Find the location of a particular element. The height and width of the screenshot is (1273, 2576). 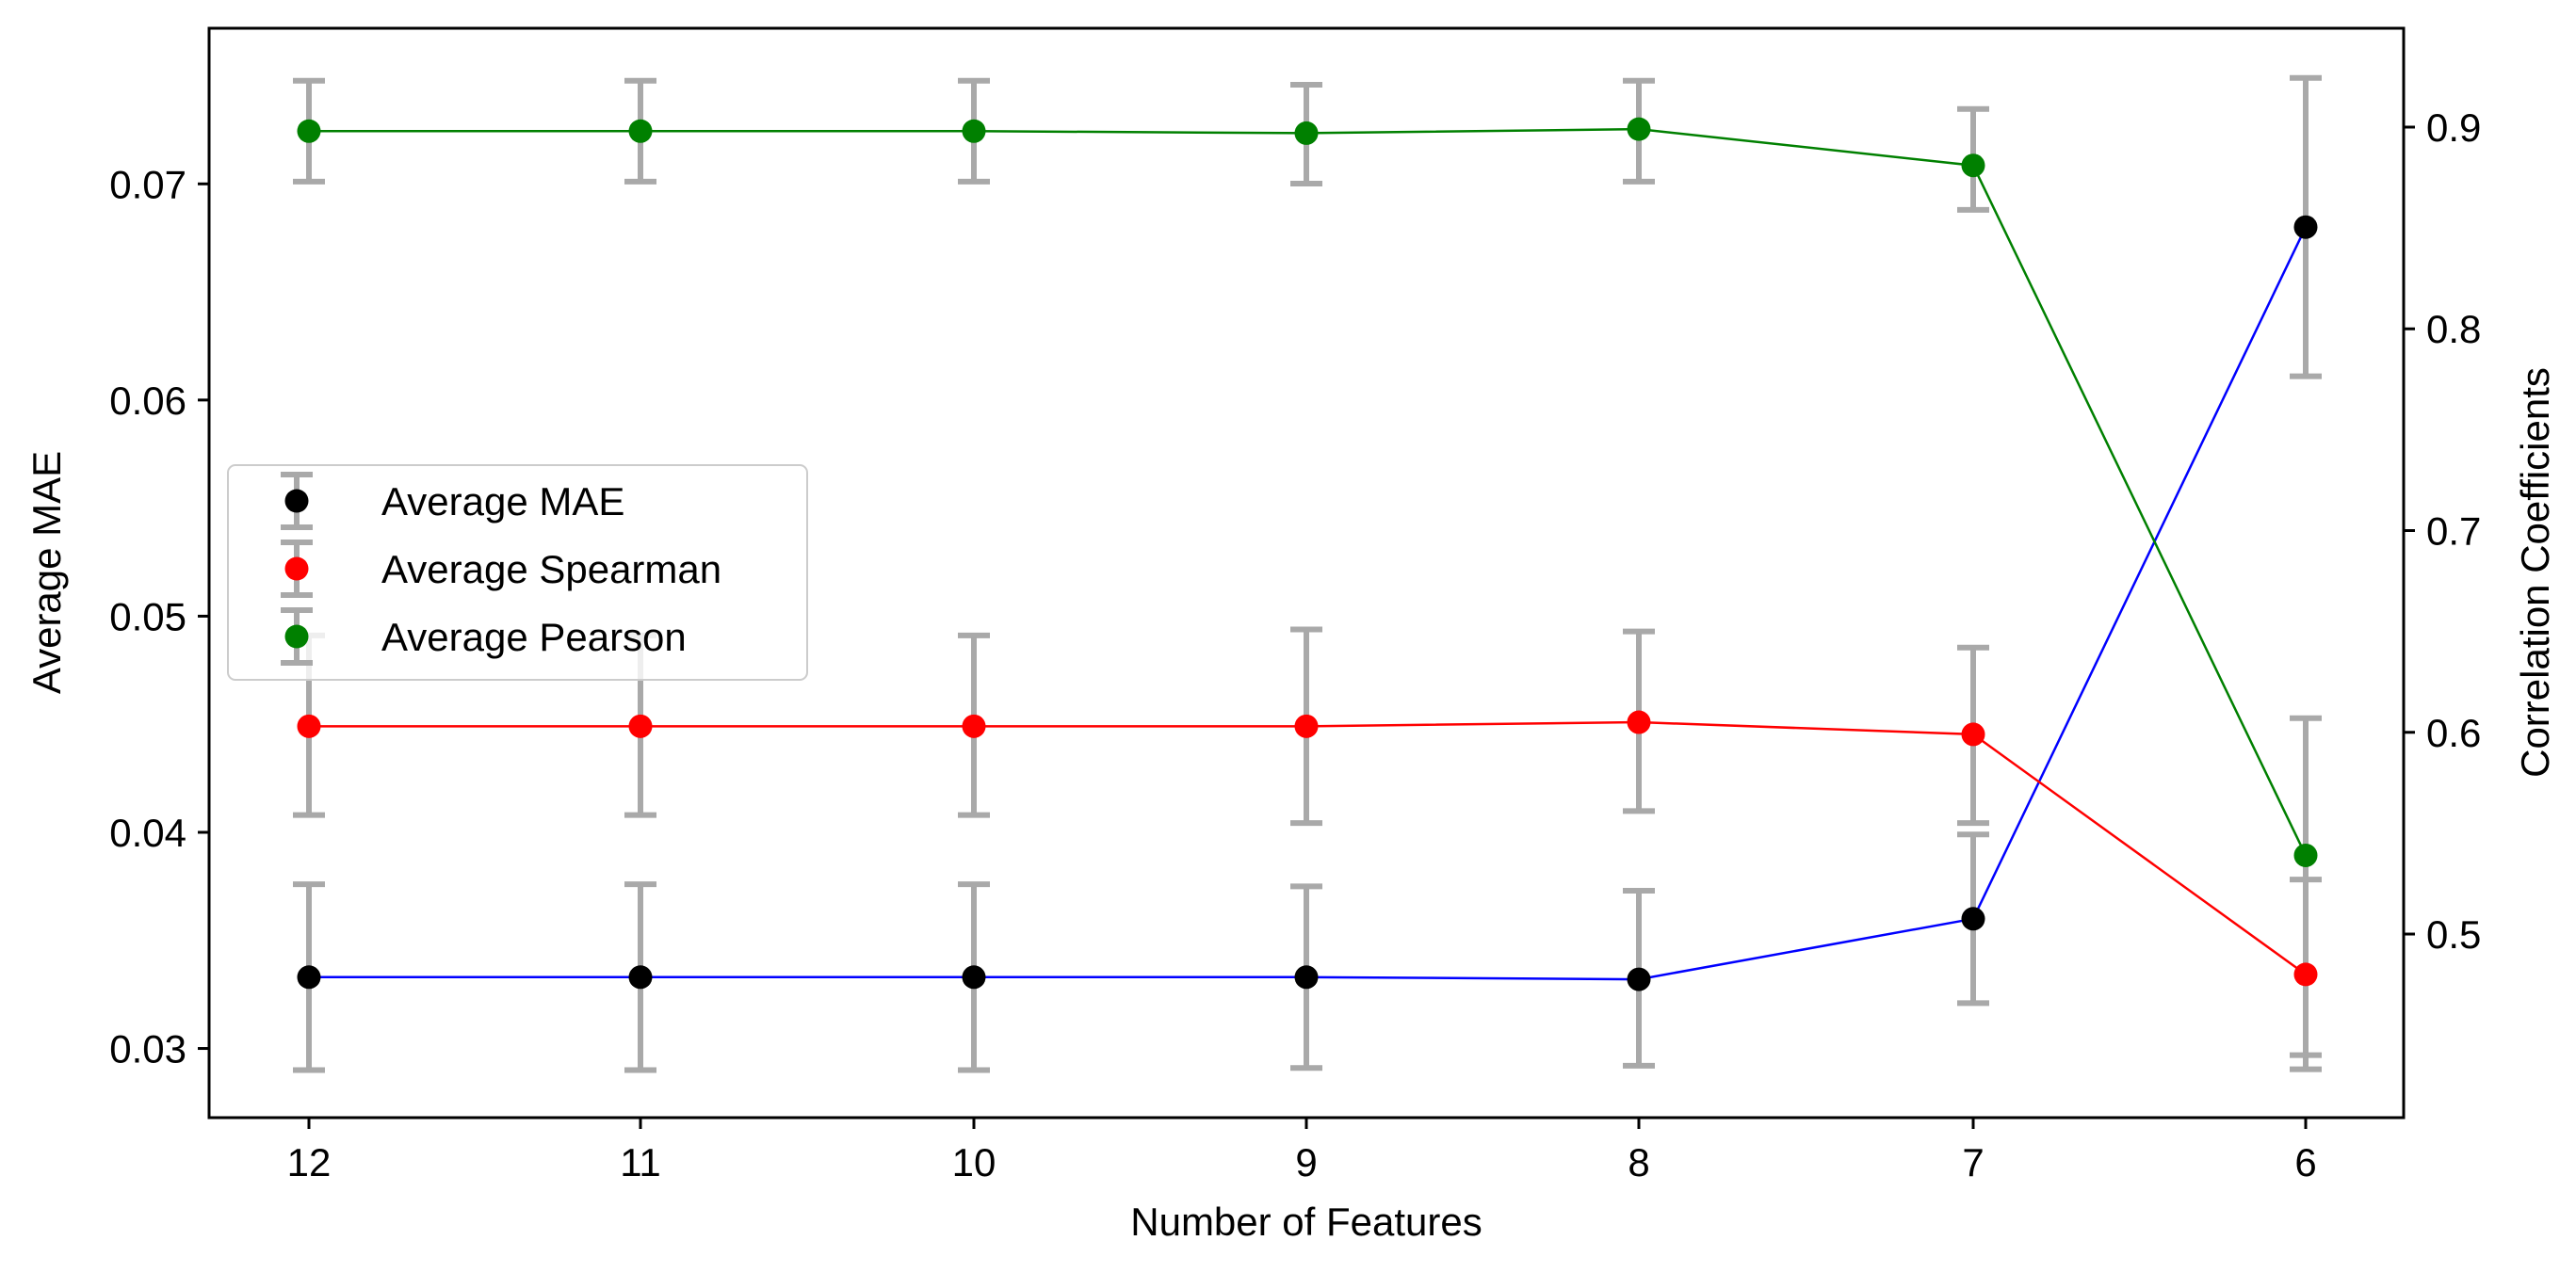

legend-item-average-pearson: Average Pearson is located at coordinates (484, 636).